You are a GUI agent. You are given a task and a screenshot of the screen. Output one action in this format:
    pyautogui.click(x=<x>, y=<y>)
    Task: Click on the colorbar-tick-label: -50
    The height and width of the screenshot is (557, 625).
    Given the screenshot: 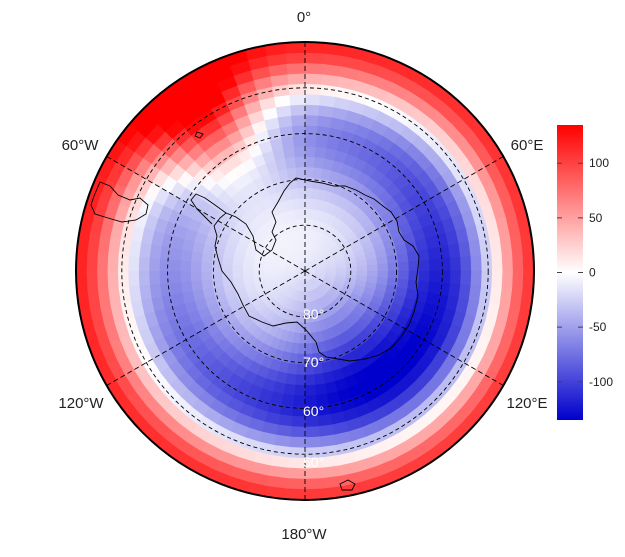 What is the action you would take?
    pyautogui.click(x=598, y=327)
    